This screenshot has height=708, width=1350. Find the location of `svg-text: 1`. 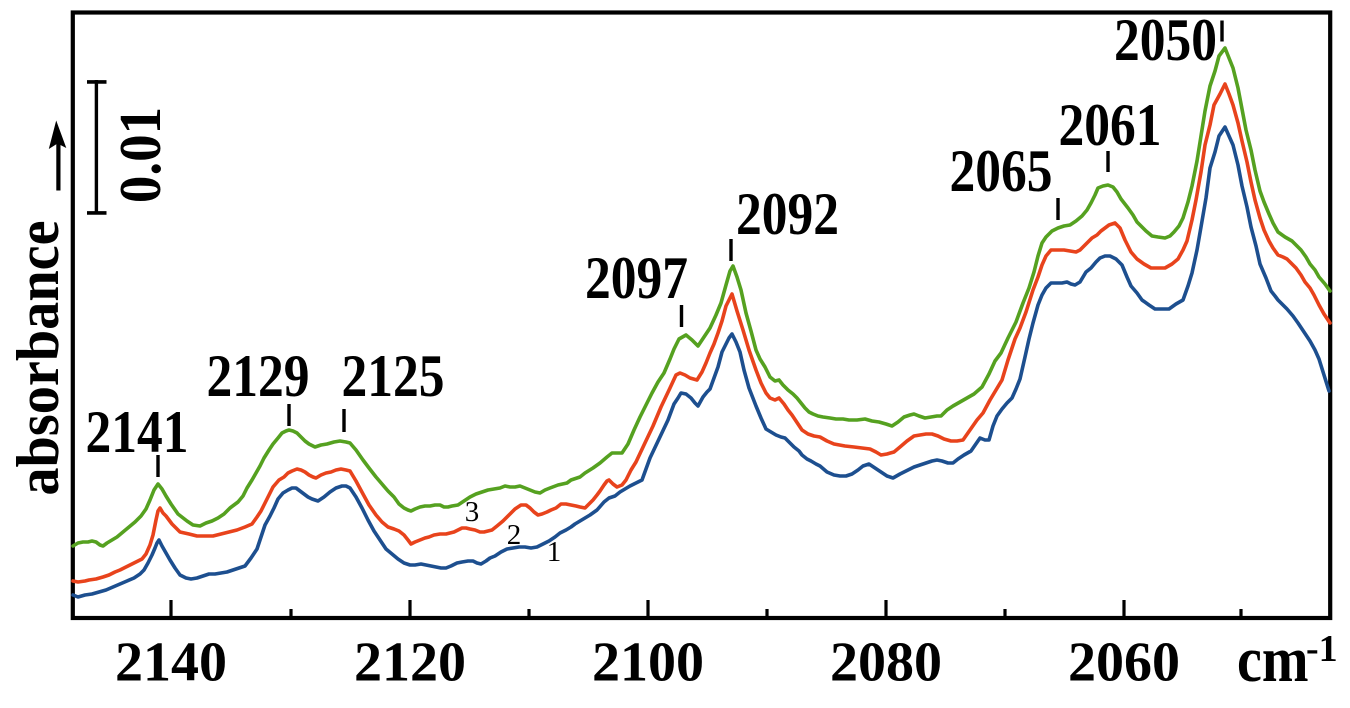

svg-text: 1 is located at coordinates (554, 552).